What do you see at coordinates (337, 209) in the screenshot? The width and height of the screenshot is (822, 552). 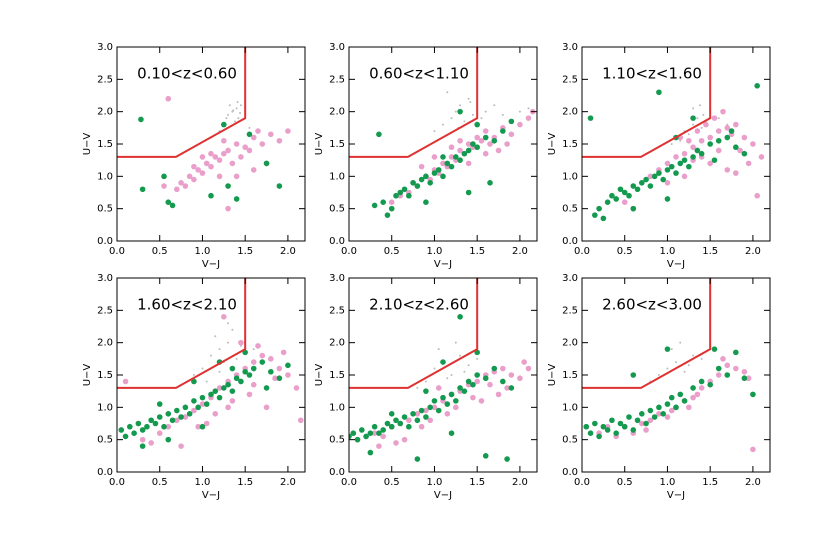 I see `y-tick-label: 0.5` at bounding box center [337, 209].